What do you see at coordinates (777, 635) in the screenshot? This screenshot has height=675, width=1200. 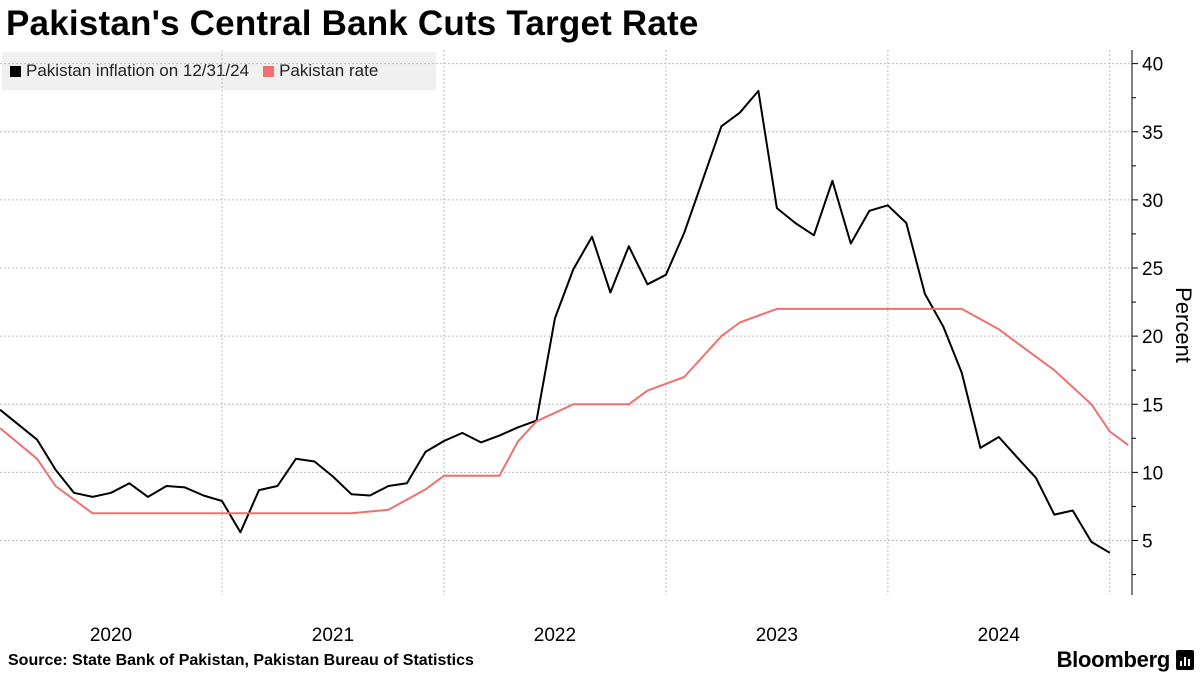 I see `x-tick-label-2023: 2023` at bounding box center [777, 635].